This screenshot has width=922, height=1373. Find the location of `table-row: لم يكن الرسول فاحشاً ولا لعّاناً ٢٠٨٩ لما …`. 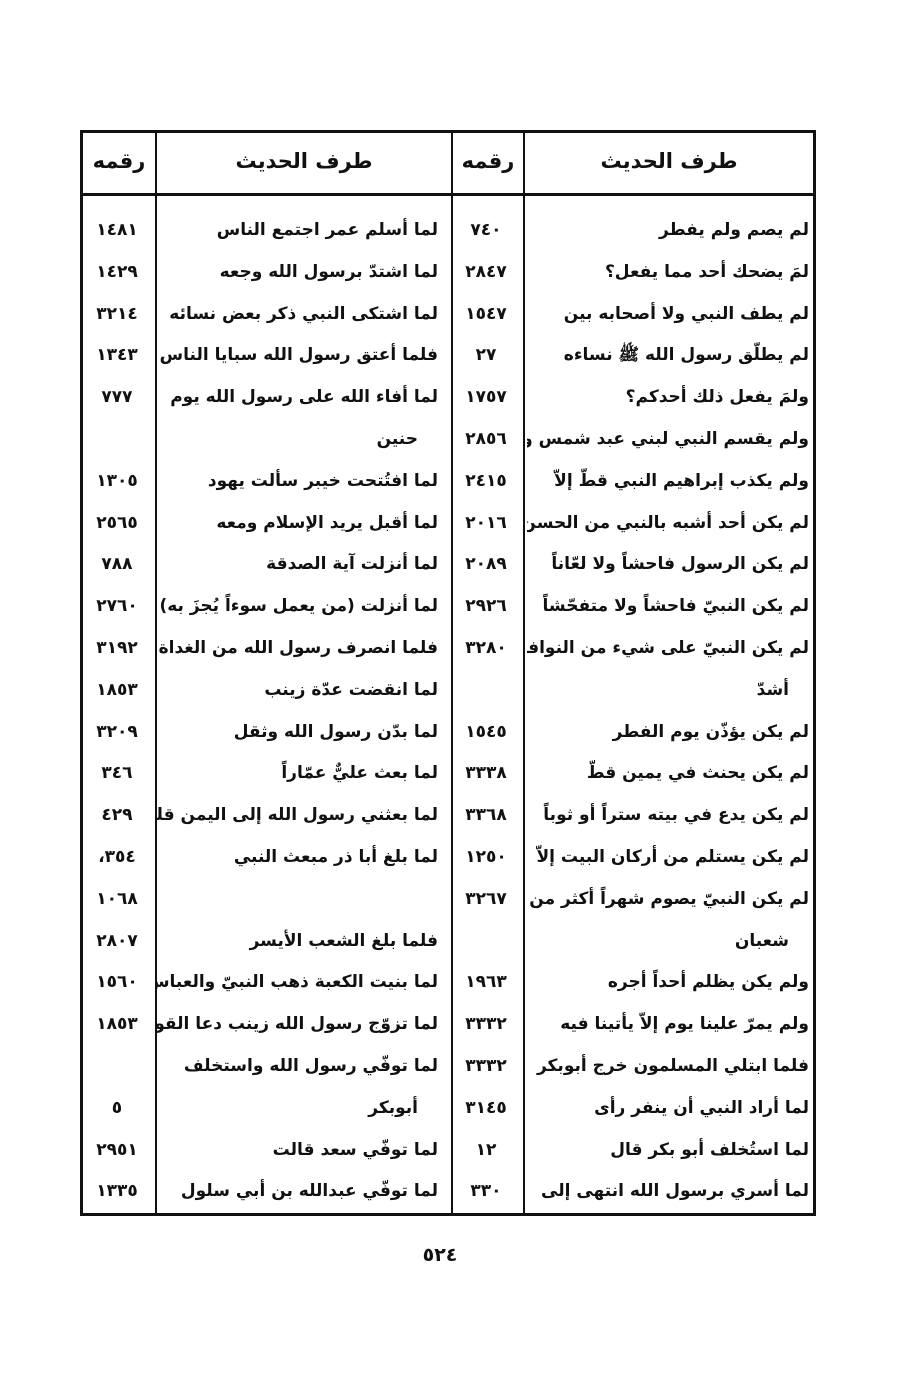

table-row: لم يكن الرسول فاحشاً ولا لعّاناً ٢٠٨٩ لما … is located at coordinates (448, 565).